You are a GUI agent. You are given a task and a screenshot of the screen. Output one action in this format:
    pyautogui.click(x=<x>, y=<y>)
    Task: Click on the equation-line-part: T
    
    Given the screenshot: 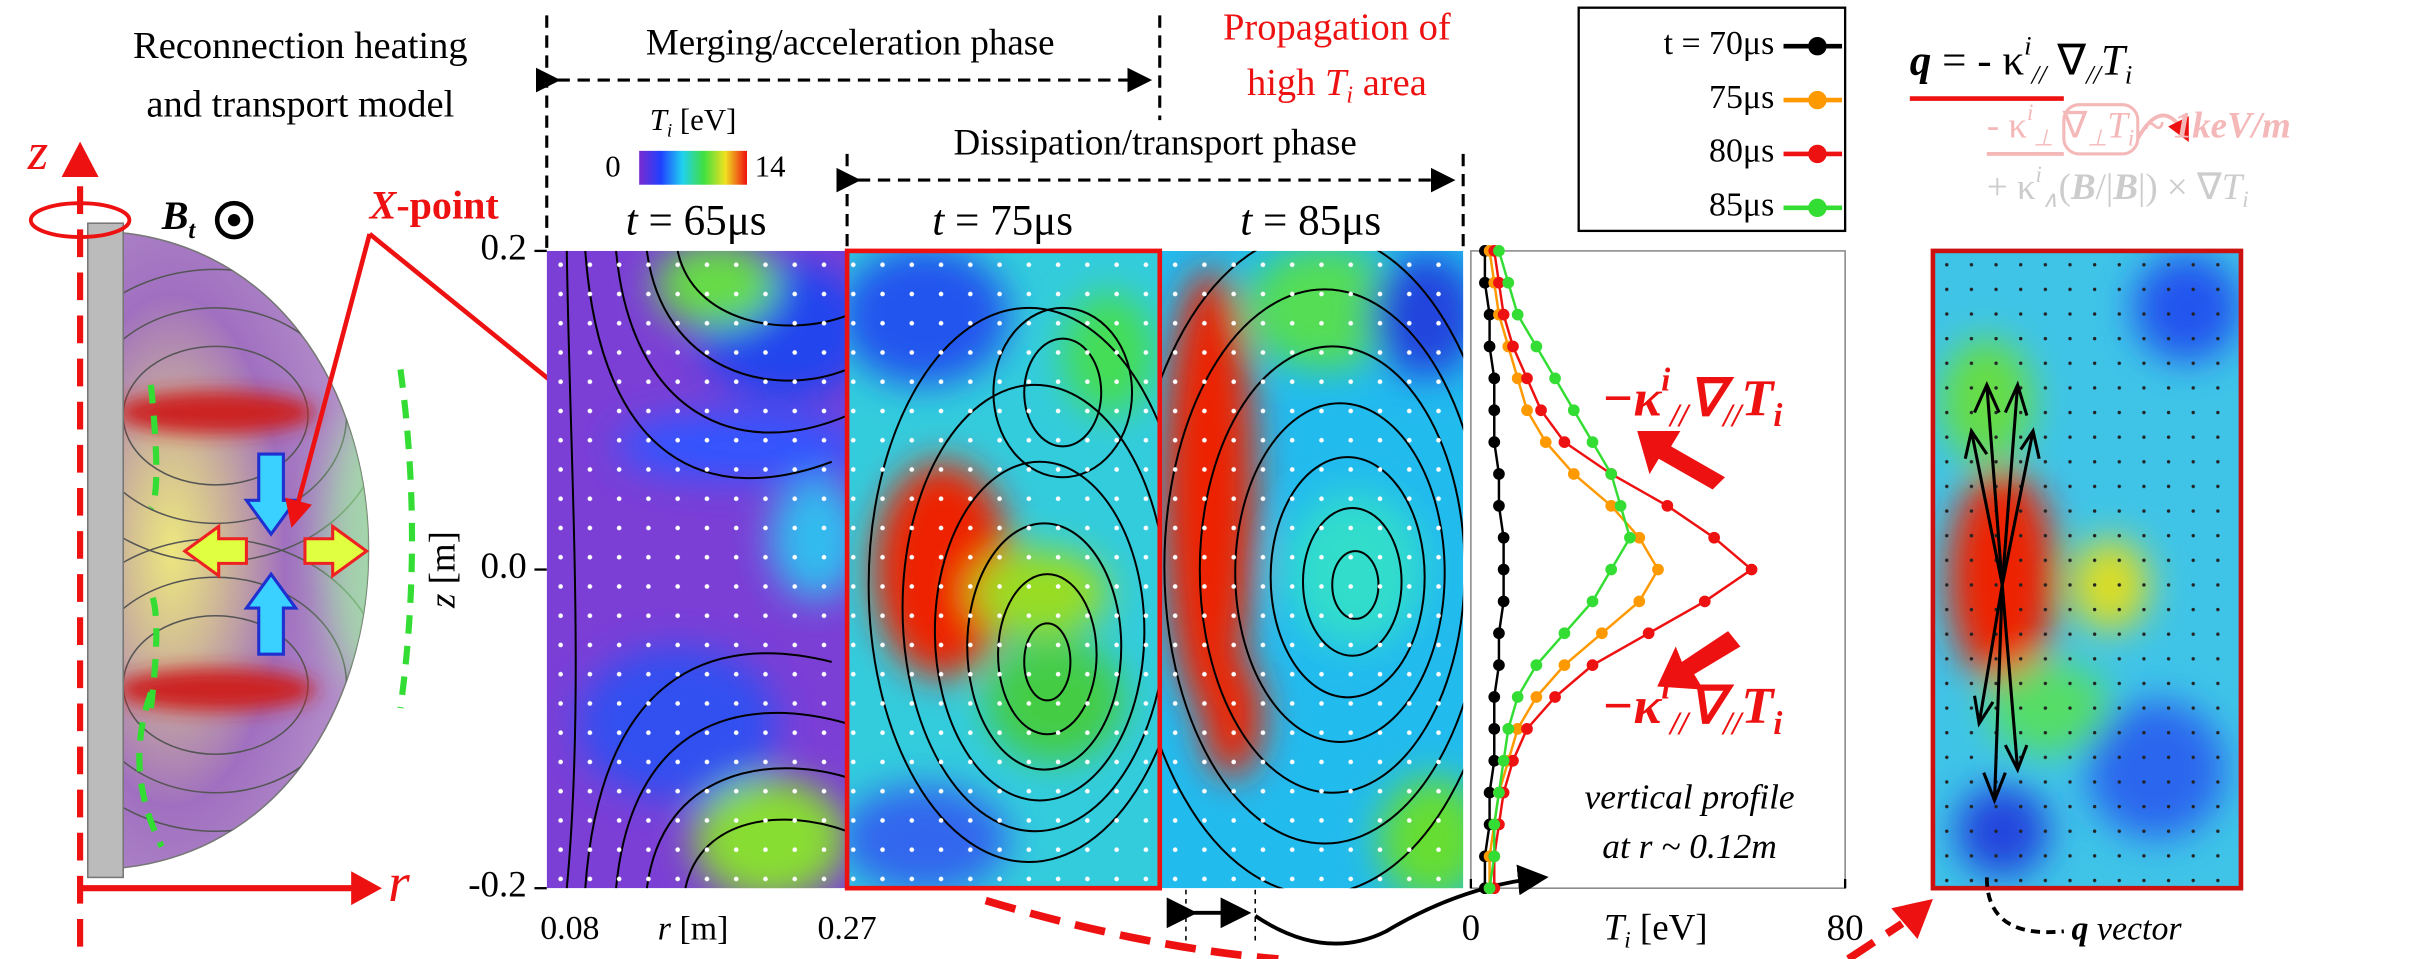 What is the action you would take?
    pyautogui.click(x=2118, y=125)
    